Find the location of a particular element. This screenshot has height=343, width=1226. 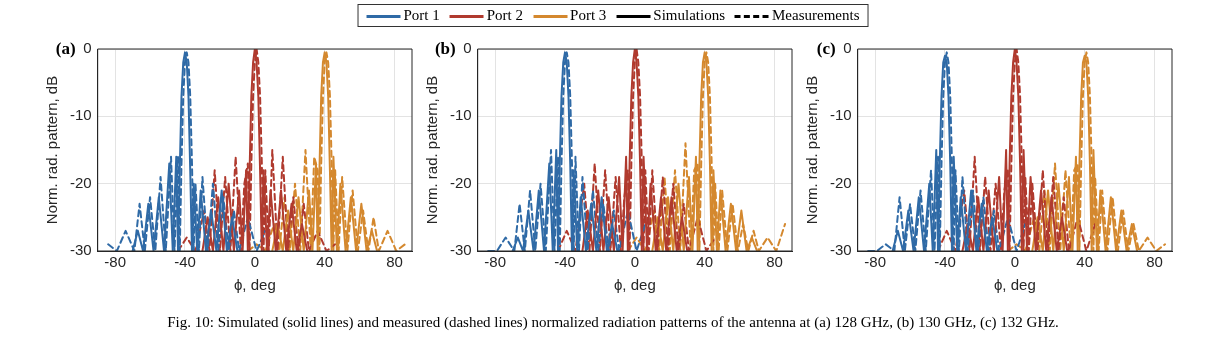

legend-label: Port 1 is located at coordinates (421, 15).